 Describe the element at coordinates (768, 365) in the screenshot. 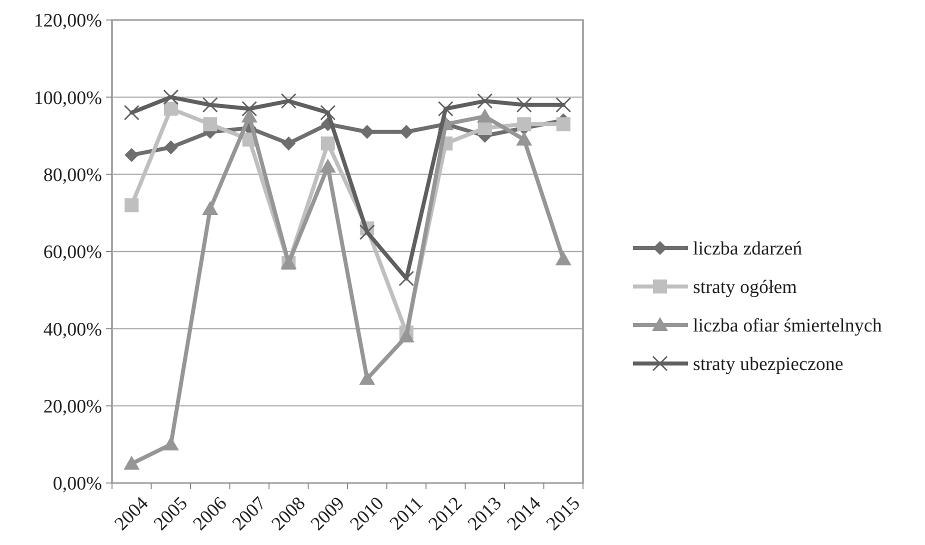

I see `legend-label: straty ubezpieczone` at that location.